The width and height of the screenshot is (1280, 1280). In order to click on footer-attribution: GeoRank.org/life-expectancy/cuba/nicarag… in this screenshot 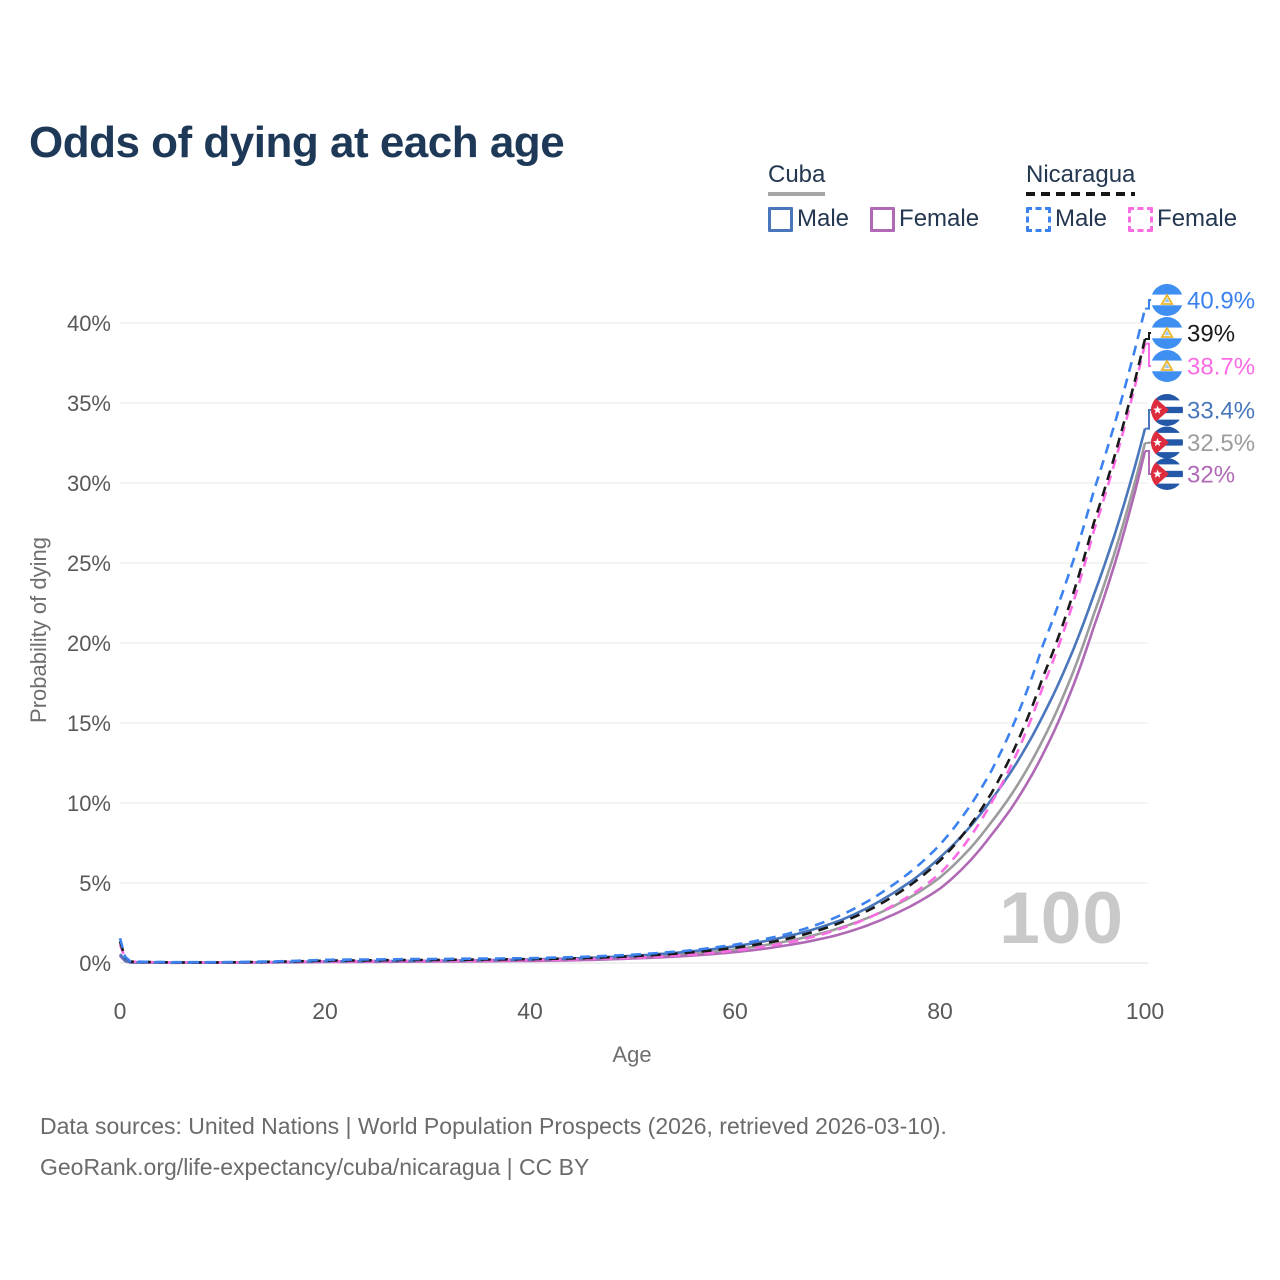, I will do `click(315, 1167)`.